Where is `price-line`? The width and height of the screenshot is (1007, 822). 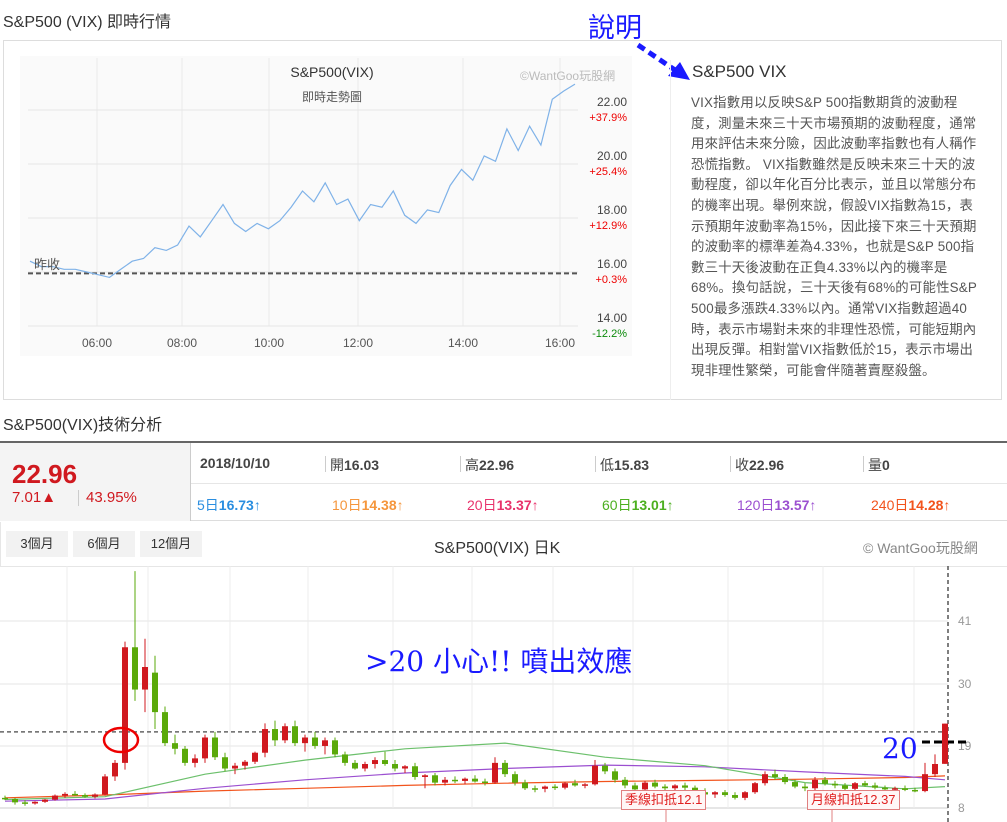 price-line is located at coordinates (302, 181).